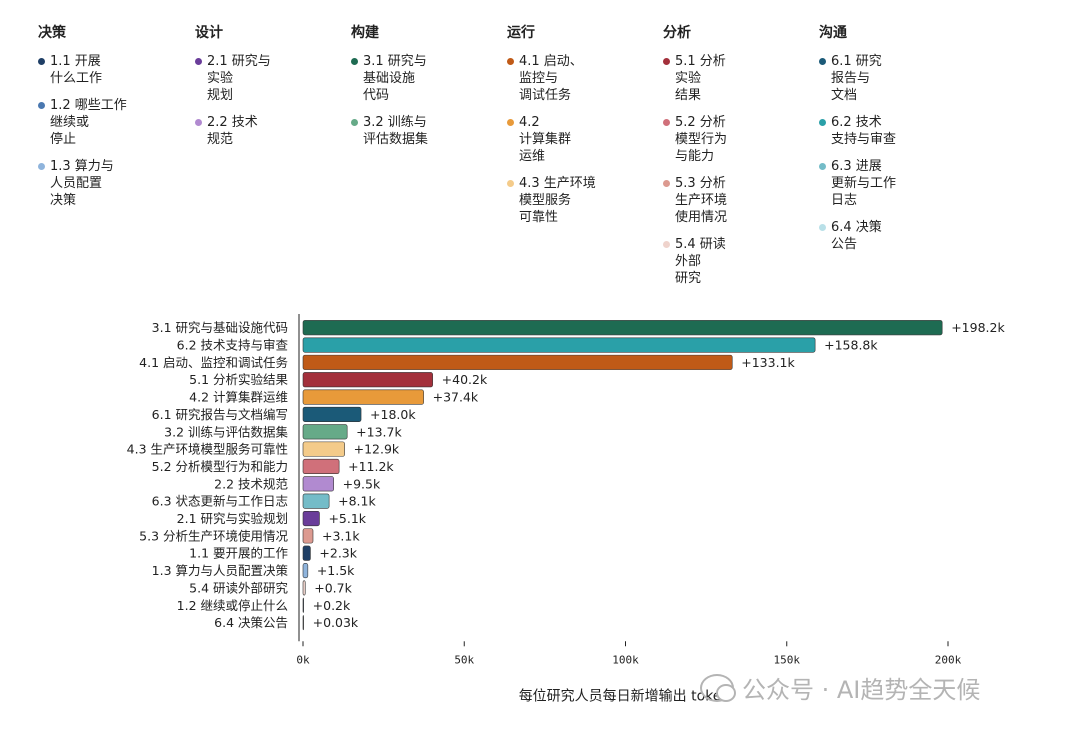  What do you see at coordinates (894, 78) in the screenshot?
I see `legend-item: 6.1 研究 报告与 文档` at bounding box center [894, 78].